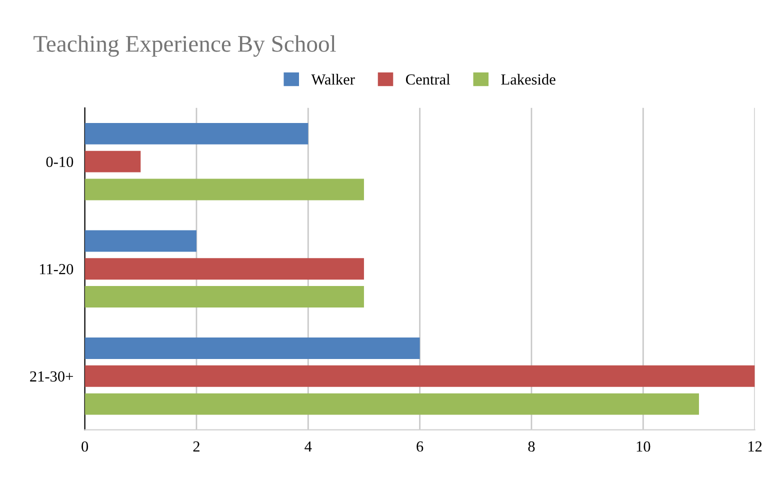 This screenshot has height=484, width=771. Describe the element at coordinates (428, 79) in the screenshot. I see `legend-label: Central` at that location.